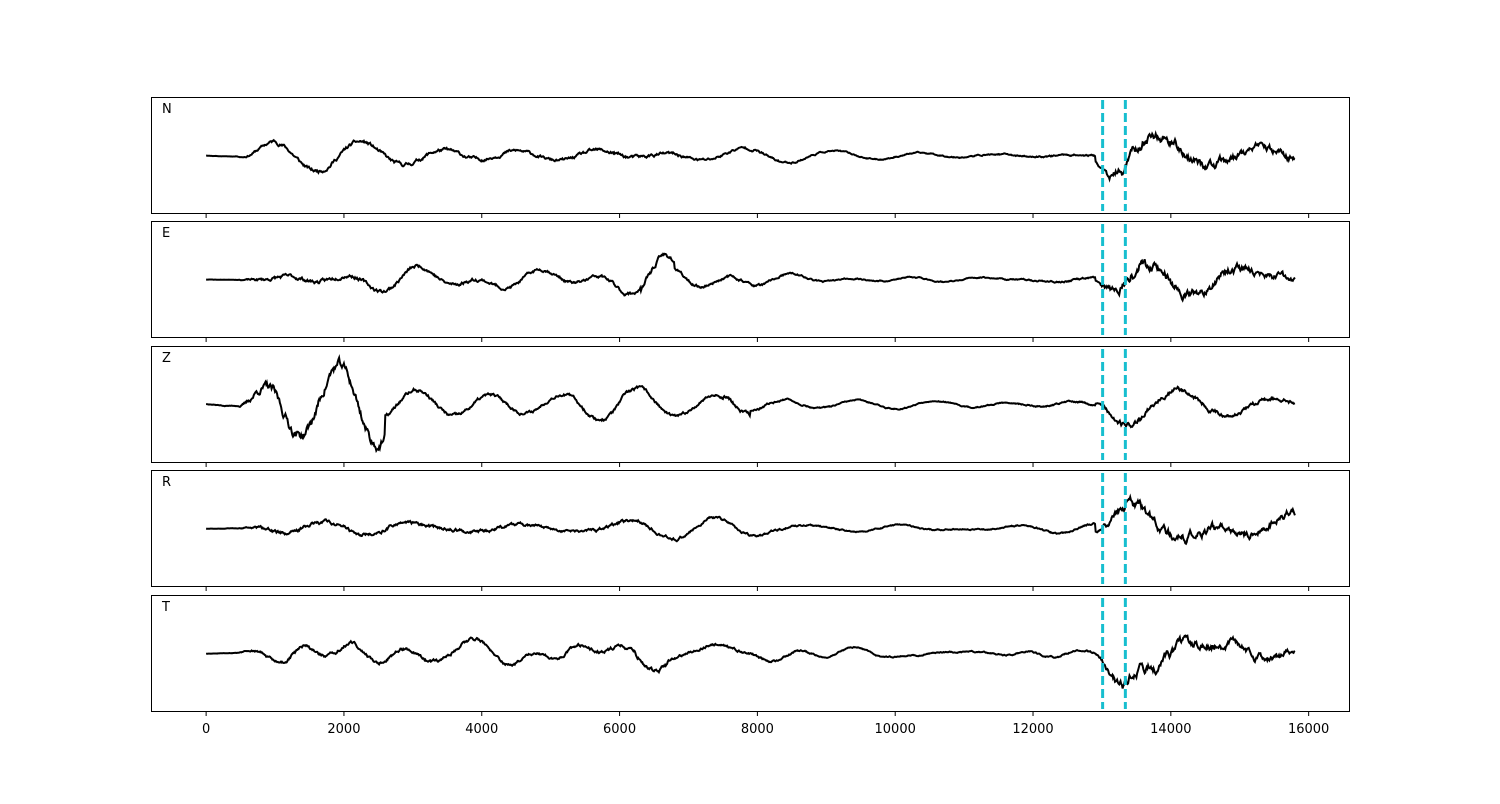  Describe the element at coordinates (1170, 729) in the screenshot. I see `x-tick-label-14000: 14000` at that location.